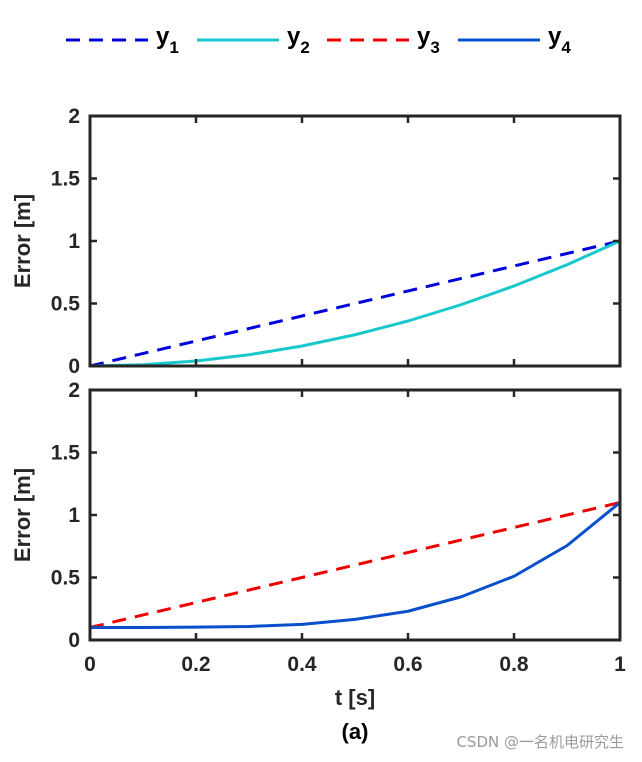  Describe the element at coordinates (318, 40) in the screenshot. I see `legend: y1 y2 y3 y4` at that location.